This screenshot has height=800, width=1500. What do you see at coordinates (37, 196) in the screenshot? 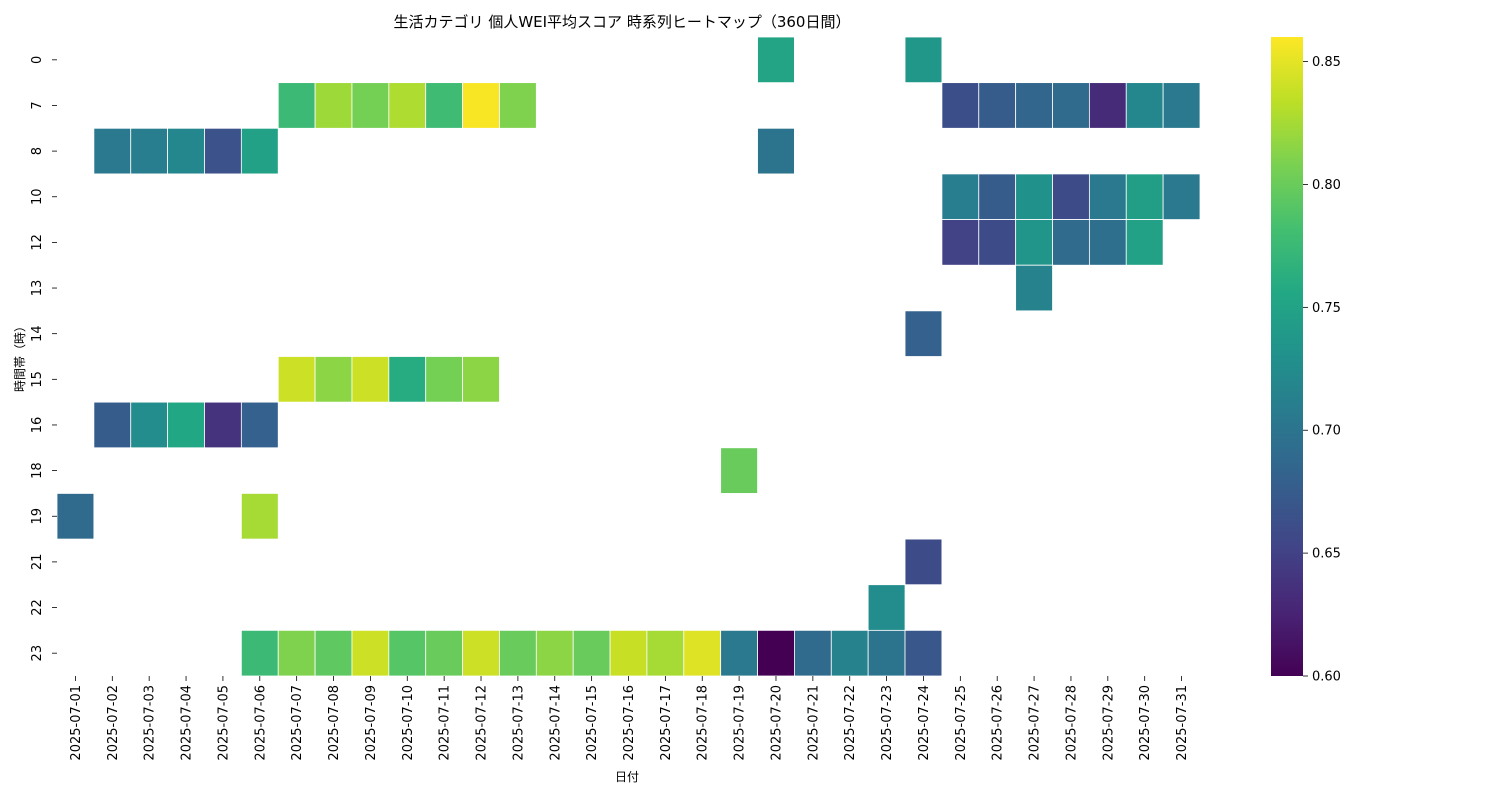
I see `y-tick-label: 10` at bounding box center [37, 196].